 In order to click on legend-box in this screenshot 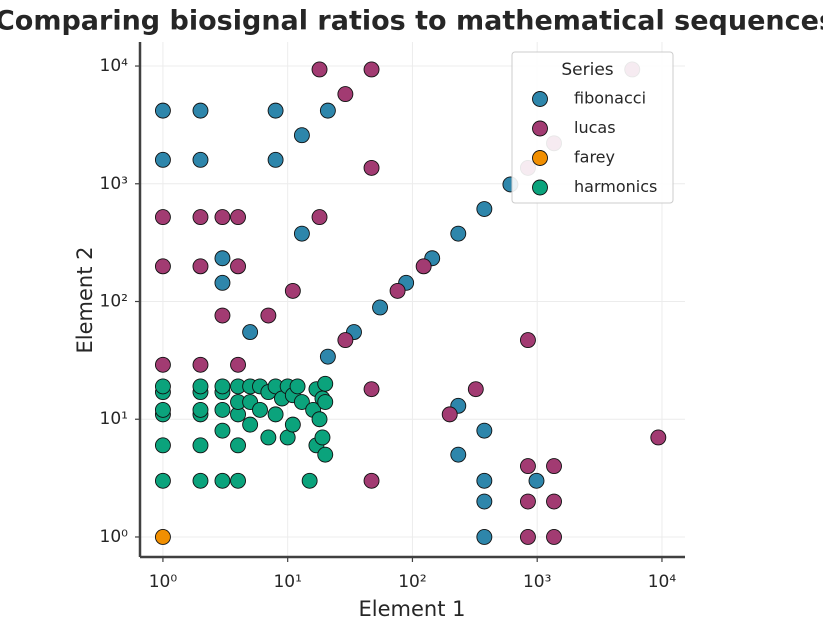, I will do `click(592, 127)`.